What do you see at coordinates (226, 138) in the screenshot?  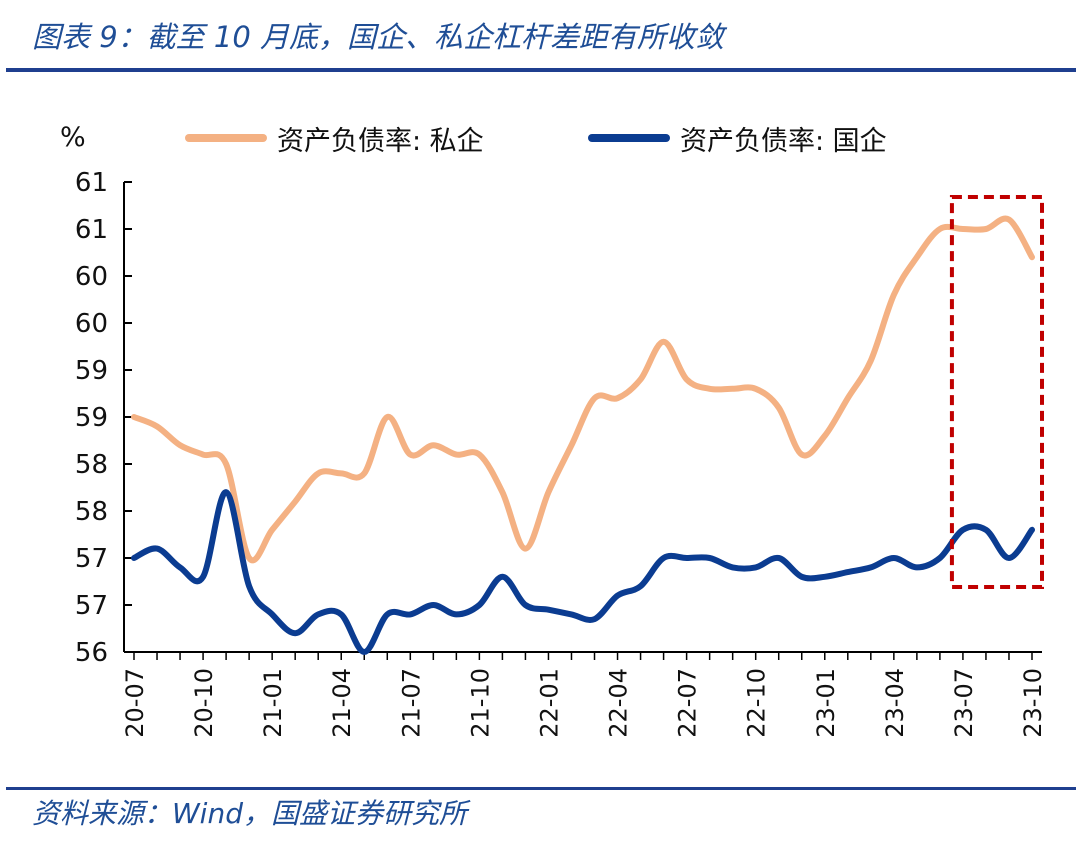 I see `legend-swatch-private` at bounding box center [226, 138].